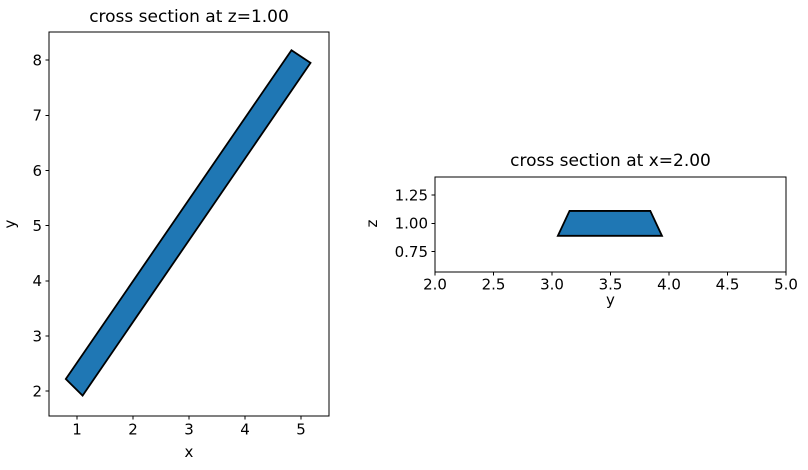  What do you see at coordinates (786, 285) in the screenshot?
I see `x-tick-label: 5.0` at bounding box center [786, 285].